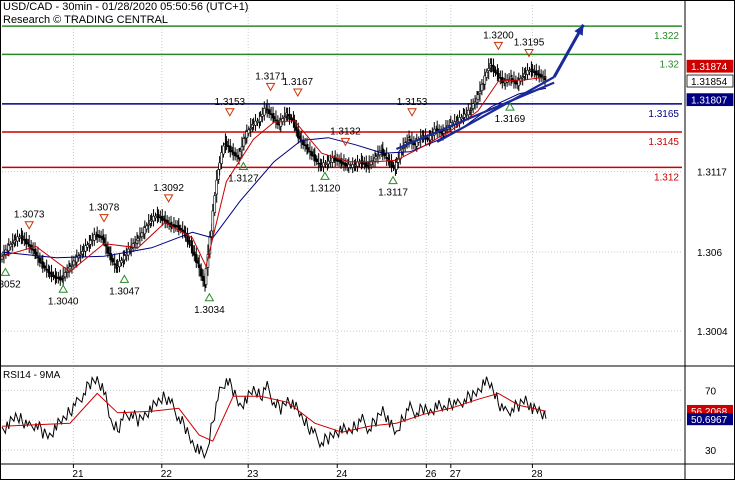  What do you see at coordinates (579, 30) in the screenshot?
I see `forecast-arrow-head` at bounding box center [579, 30].